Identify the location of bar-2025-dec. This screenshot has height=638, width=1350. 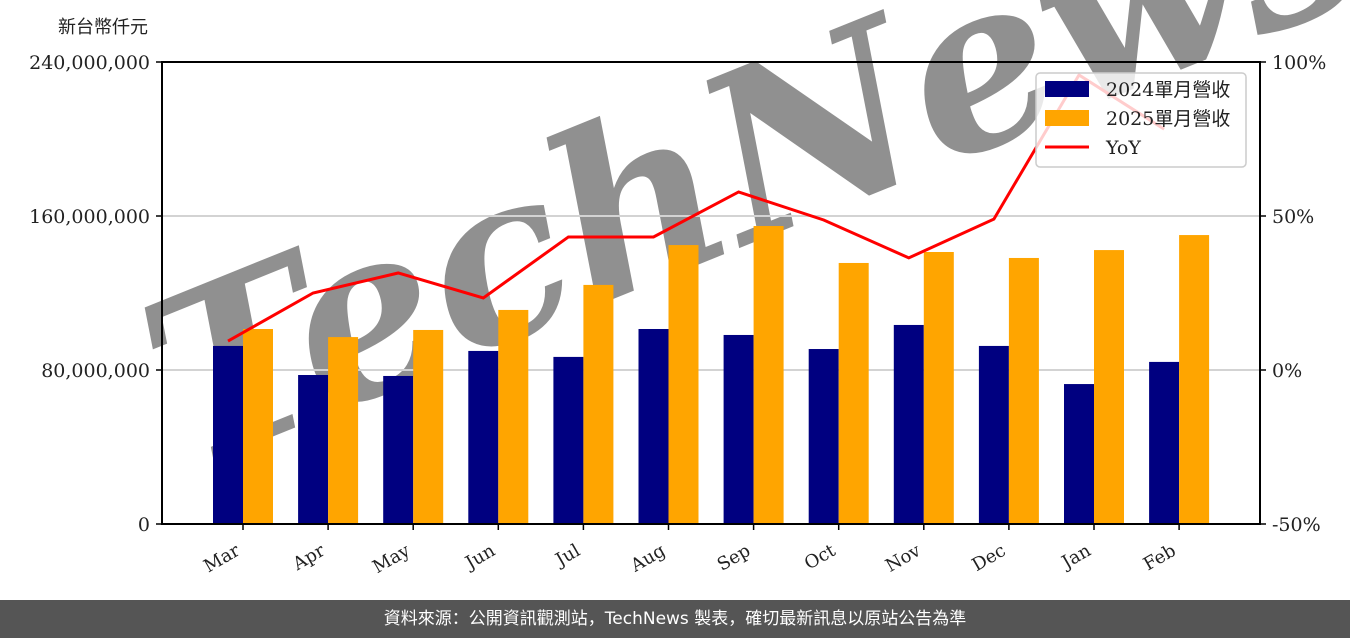
(1023, 390).